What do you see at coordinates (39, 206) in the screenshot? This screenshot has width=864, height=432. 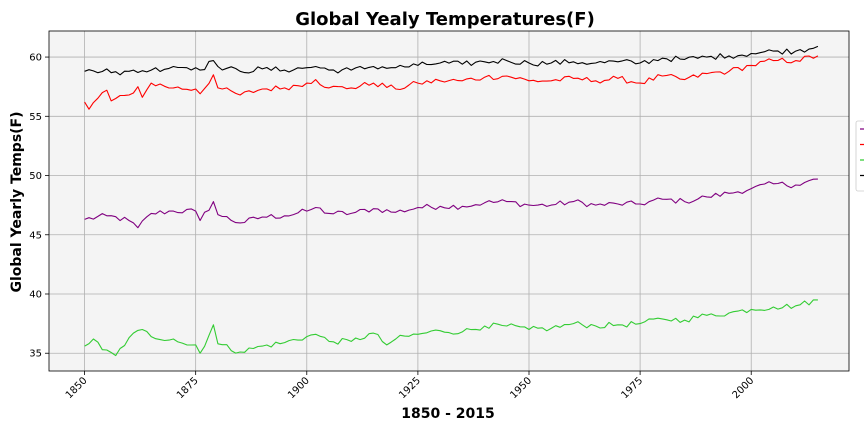 I see `y-axis-ticks: 35 40 45 50 55 60` at bounding box center [39, 206].